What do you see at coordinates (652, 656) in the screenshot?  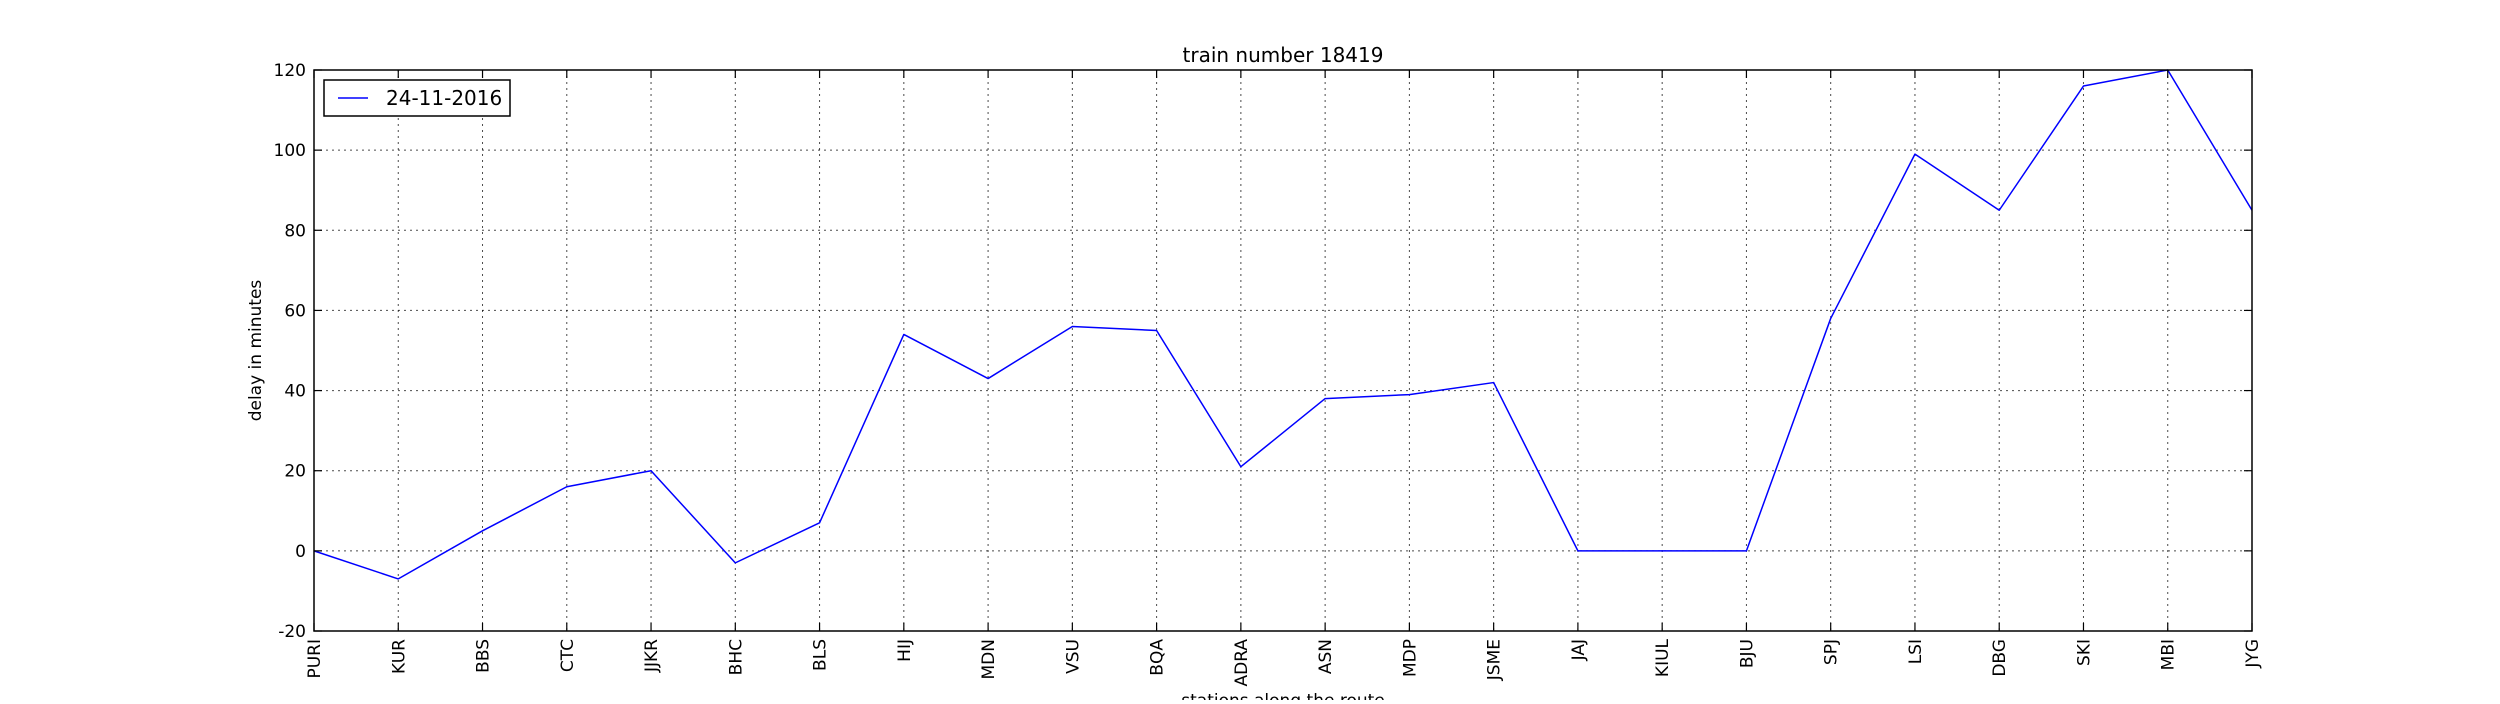 I see `x-tick-label: JJKR` at bounding box center [652, 656].